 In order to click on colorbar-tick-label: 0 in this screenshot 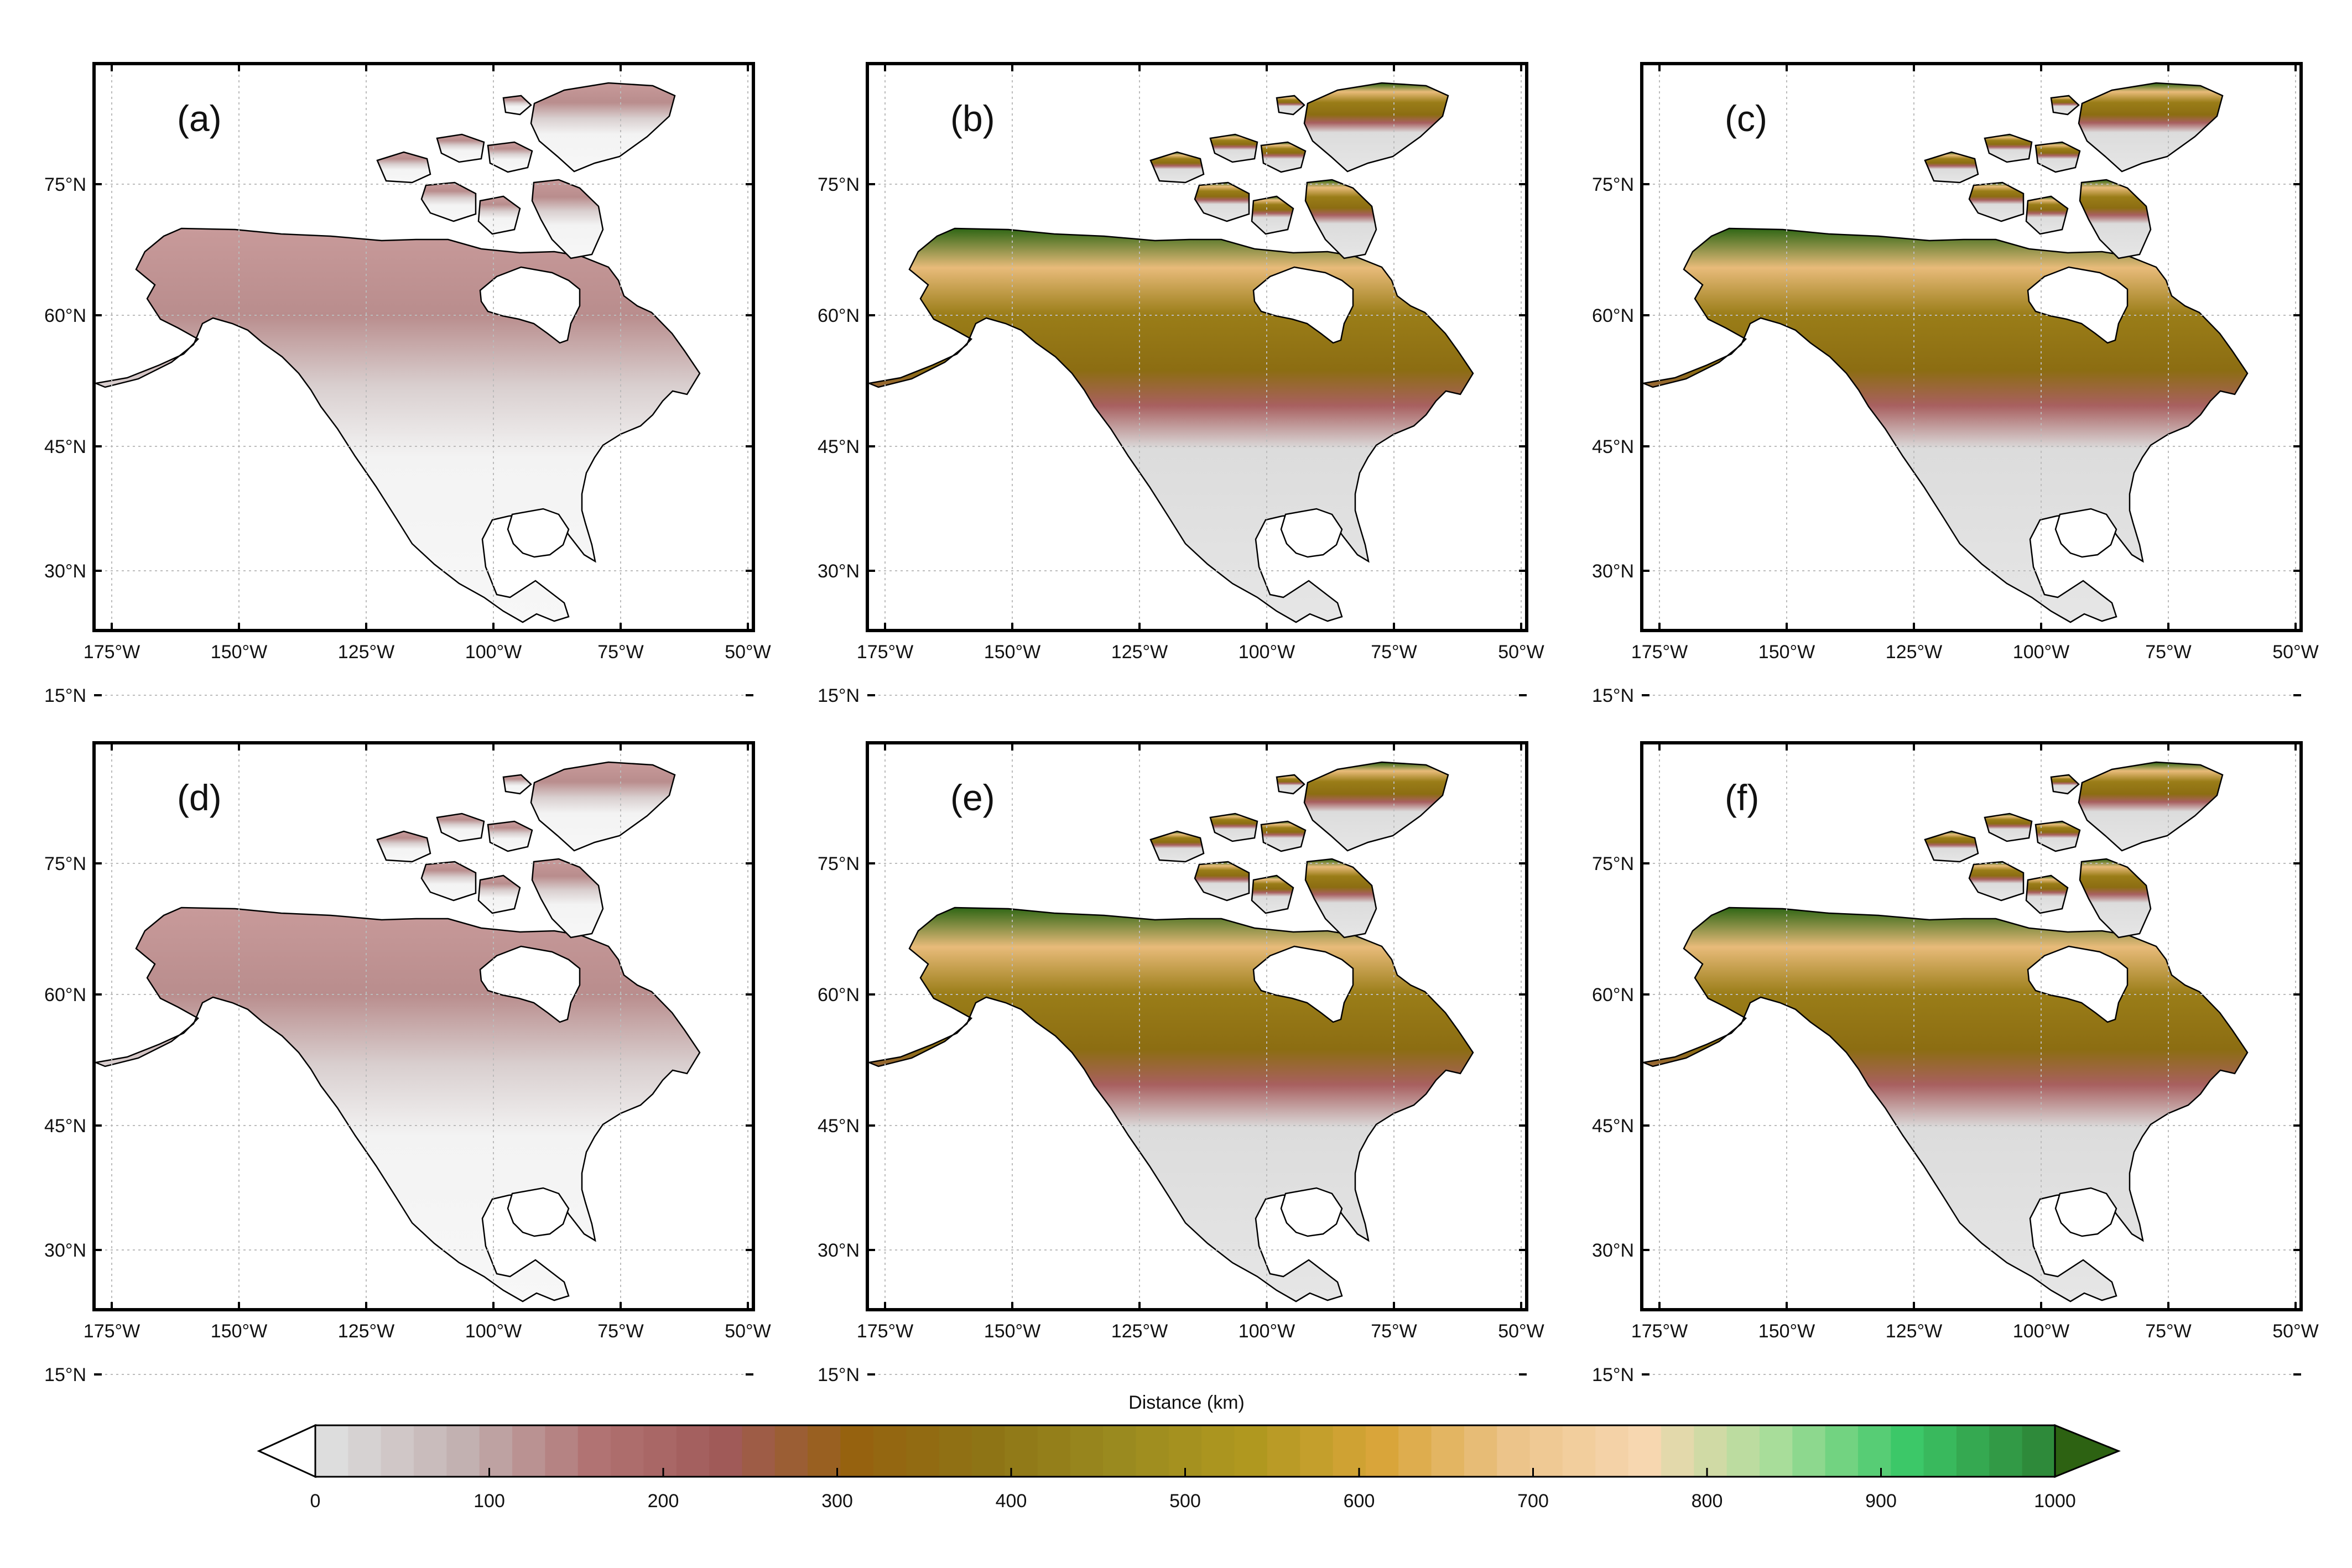, I will do `click(315, 1501)`.